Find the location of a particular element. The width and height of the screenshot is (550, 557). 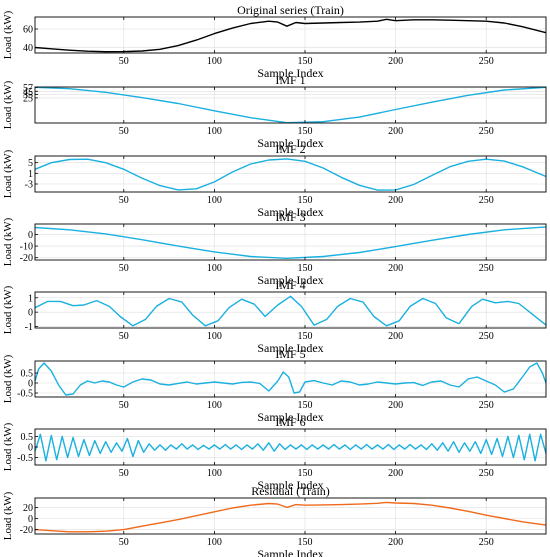

panel-title: IMF 3 is located at coordinates (290, 217).